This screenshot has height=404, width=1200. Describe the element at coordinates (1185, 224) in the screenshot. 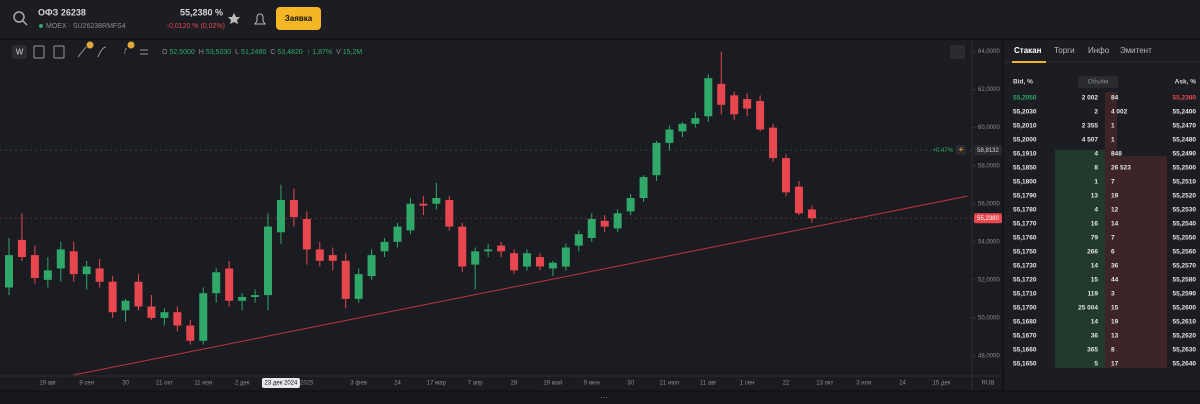

I see `ask-price: 55,2540` at that location.